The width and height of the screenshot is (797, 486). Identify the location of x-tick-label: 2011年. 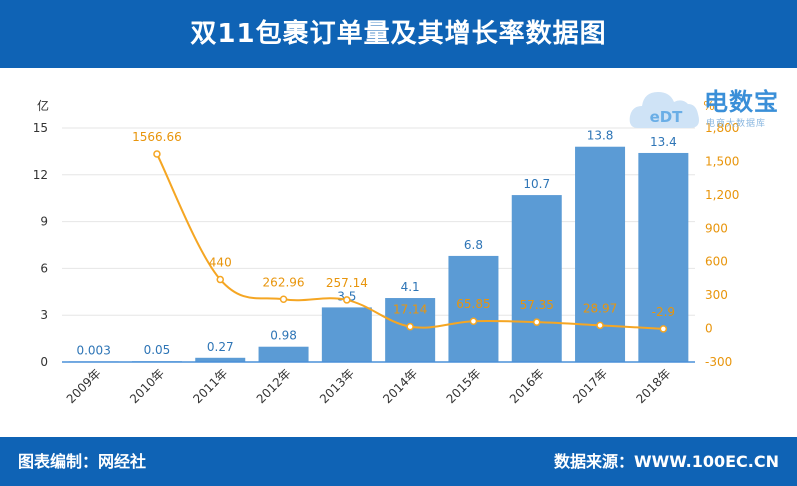
(210, 386).